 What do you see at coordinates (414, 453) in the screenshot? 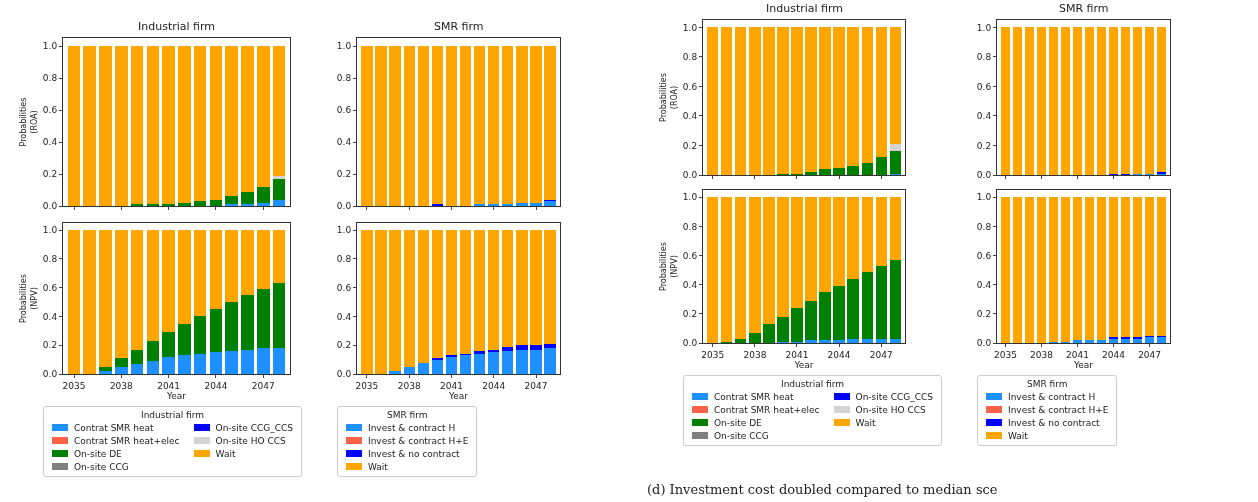
I see `legend-label: Invest & no contract` at bounding box center [414, 453].